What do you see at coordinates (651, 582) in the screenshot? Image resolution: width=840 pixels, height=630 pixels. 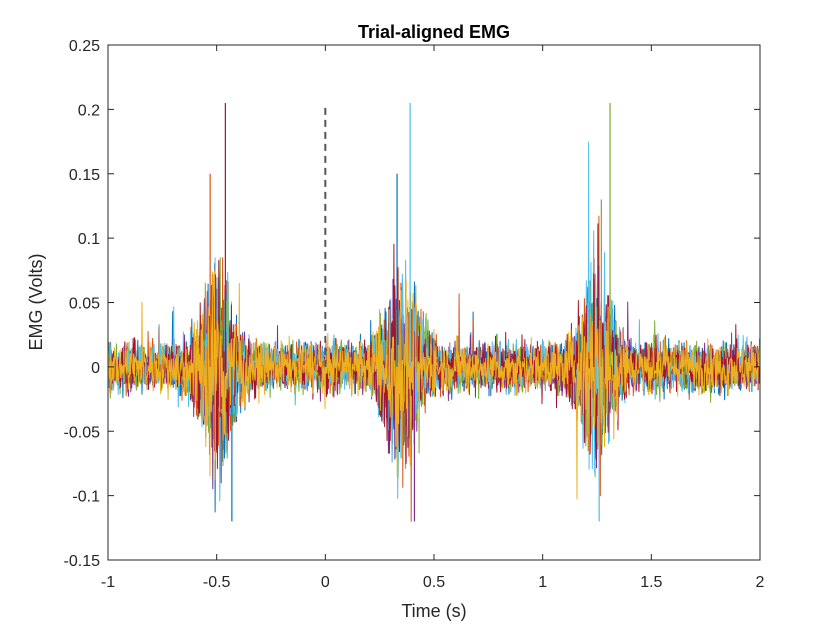 I see `x-tick-label: 1.5` at bounding box center [651, 582].